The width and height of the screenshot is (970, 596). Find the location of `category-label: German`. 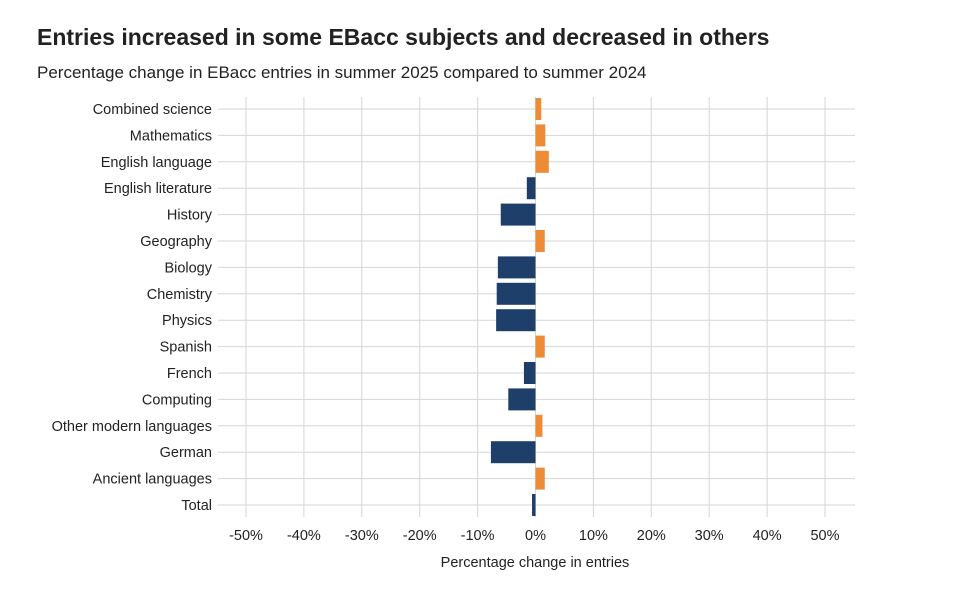

category-label: German is located at coordinates (186, 453).